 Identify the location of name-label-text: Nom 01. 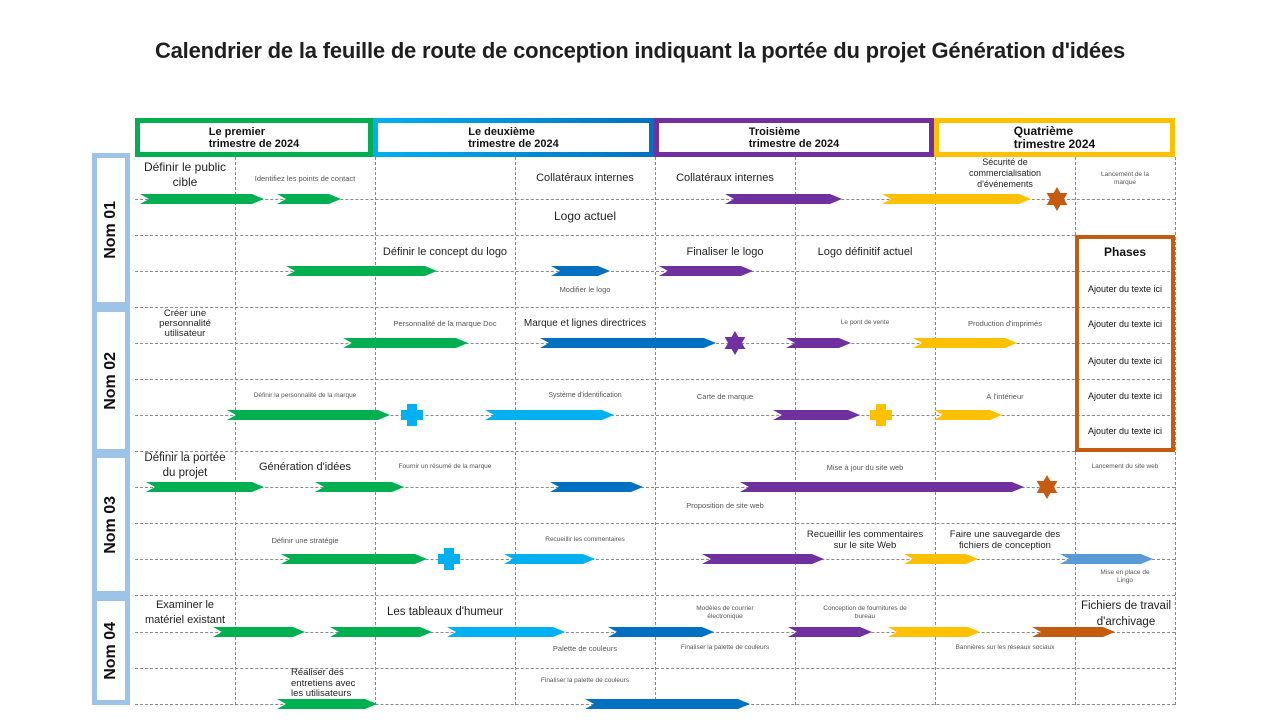
(110, 230).